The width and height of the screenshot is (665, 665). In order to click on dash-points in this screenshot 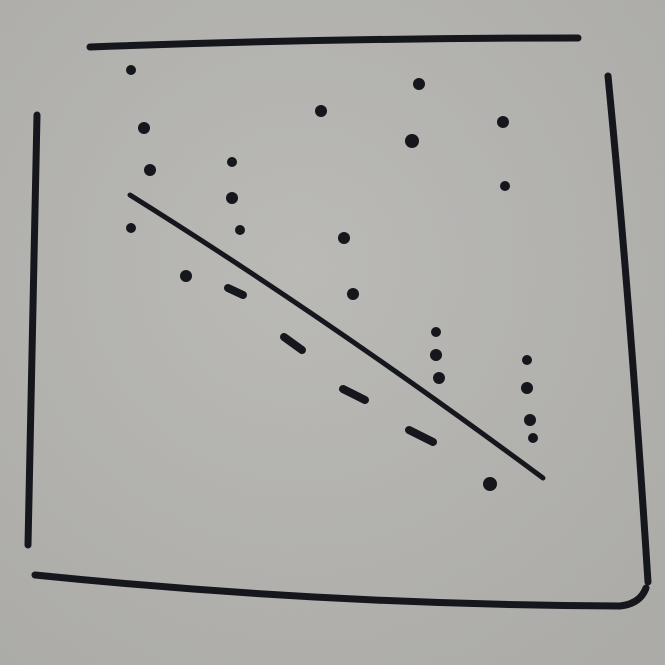, I will do `click(330, 365)`.